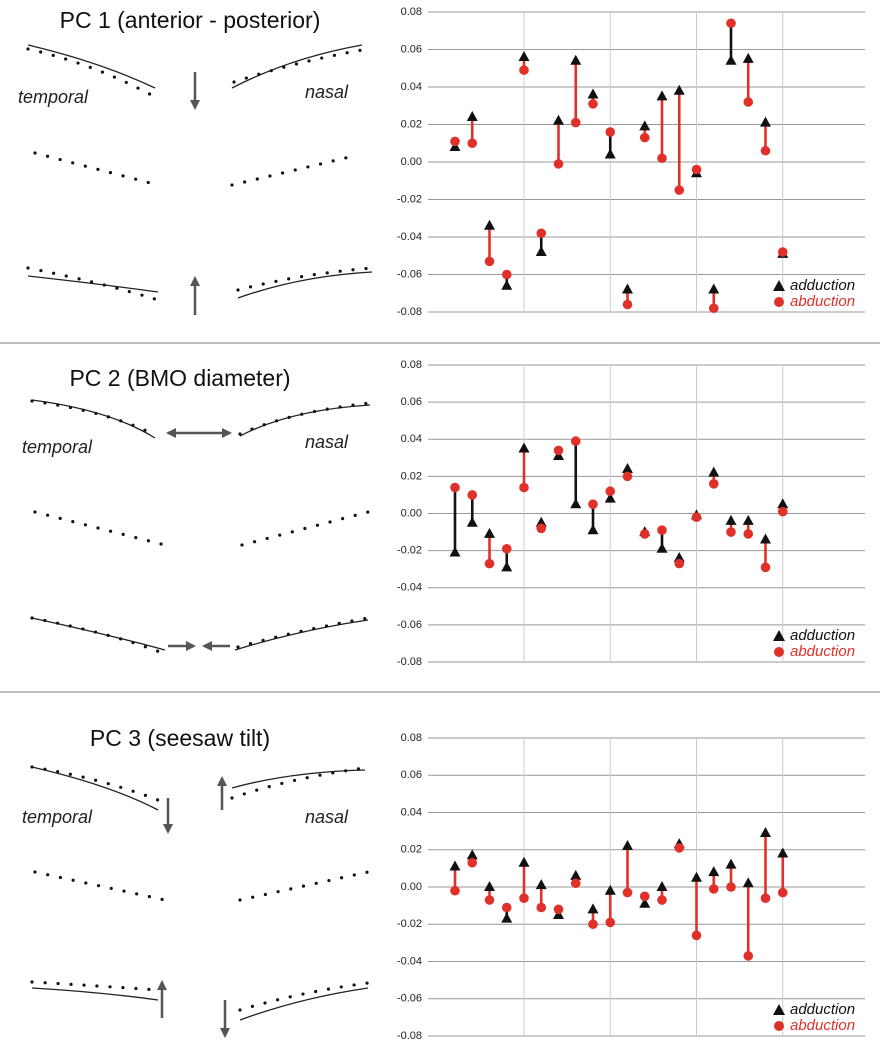  Describe the element at coordinates (180, 738) in the screenshot. I see `diagram-title: PC 3 (seesaw tilt)` at that location.